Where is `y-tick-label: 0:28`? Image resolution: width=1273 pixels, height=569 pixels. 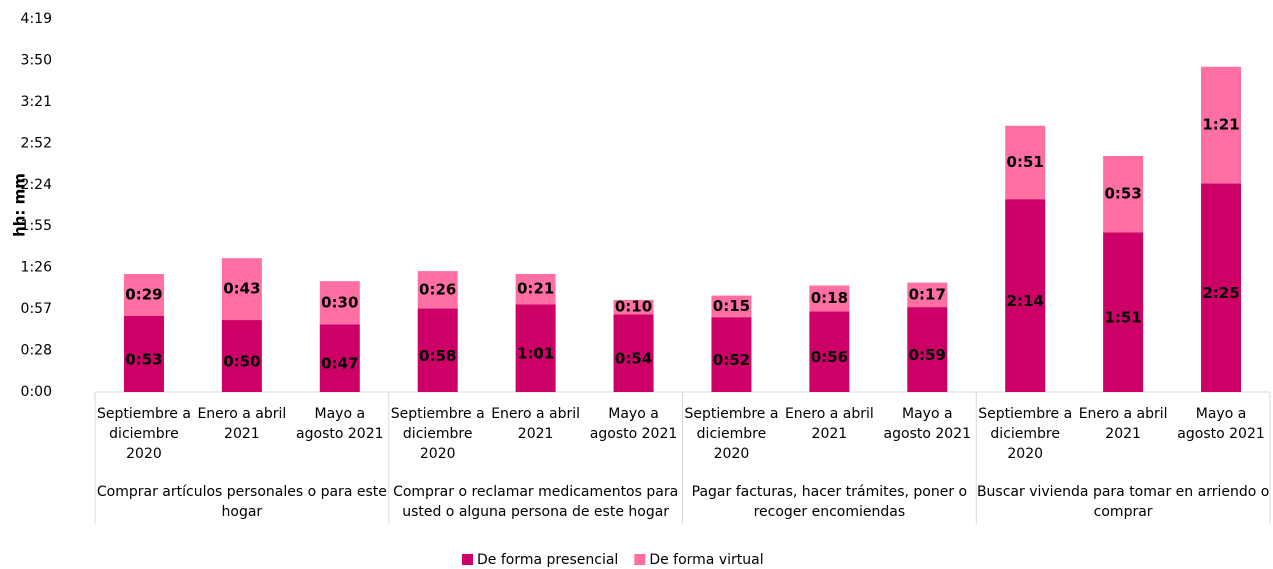
y-tick-label: 0:28 is located at coordinates (36, 351).